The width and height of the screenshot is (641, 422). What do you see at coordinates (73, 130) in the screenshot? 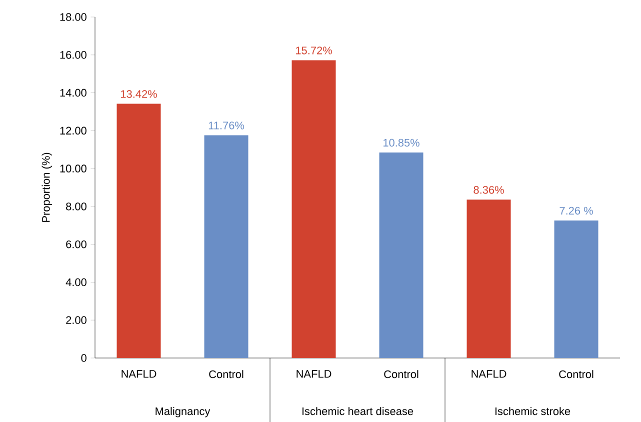
I see `y-tick-label: 12.00` at bounding box center [73, 130].